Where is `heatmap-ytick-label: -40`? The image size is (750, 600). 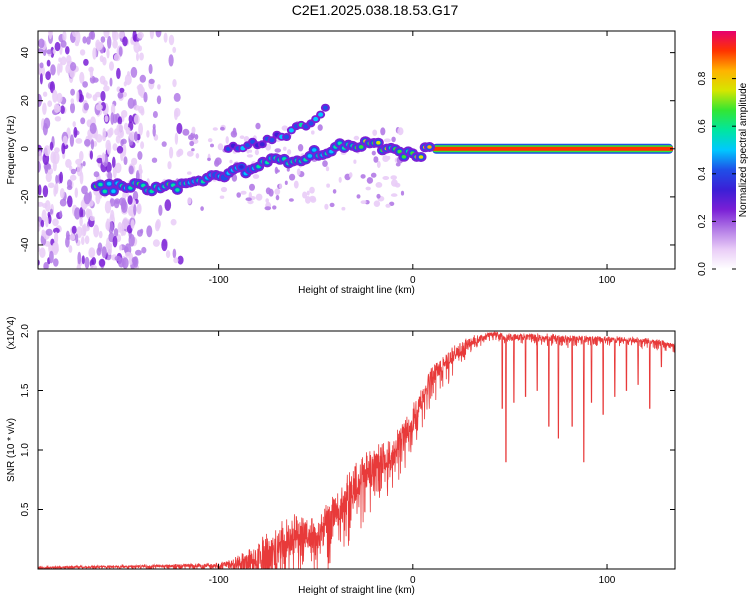 heatmap-ytick-label: -40 is located at coordinates (25, 244).